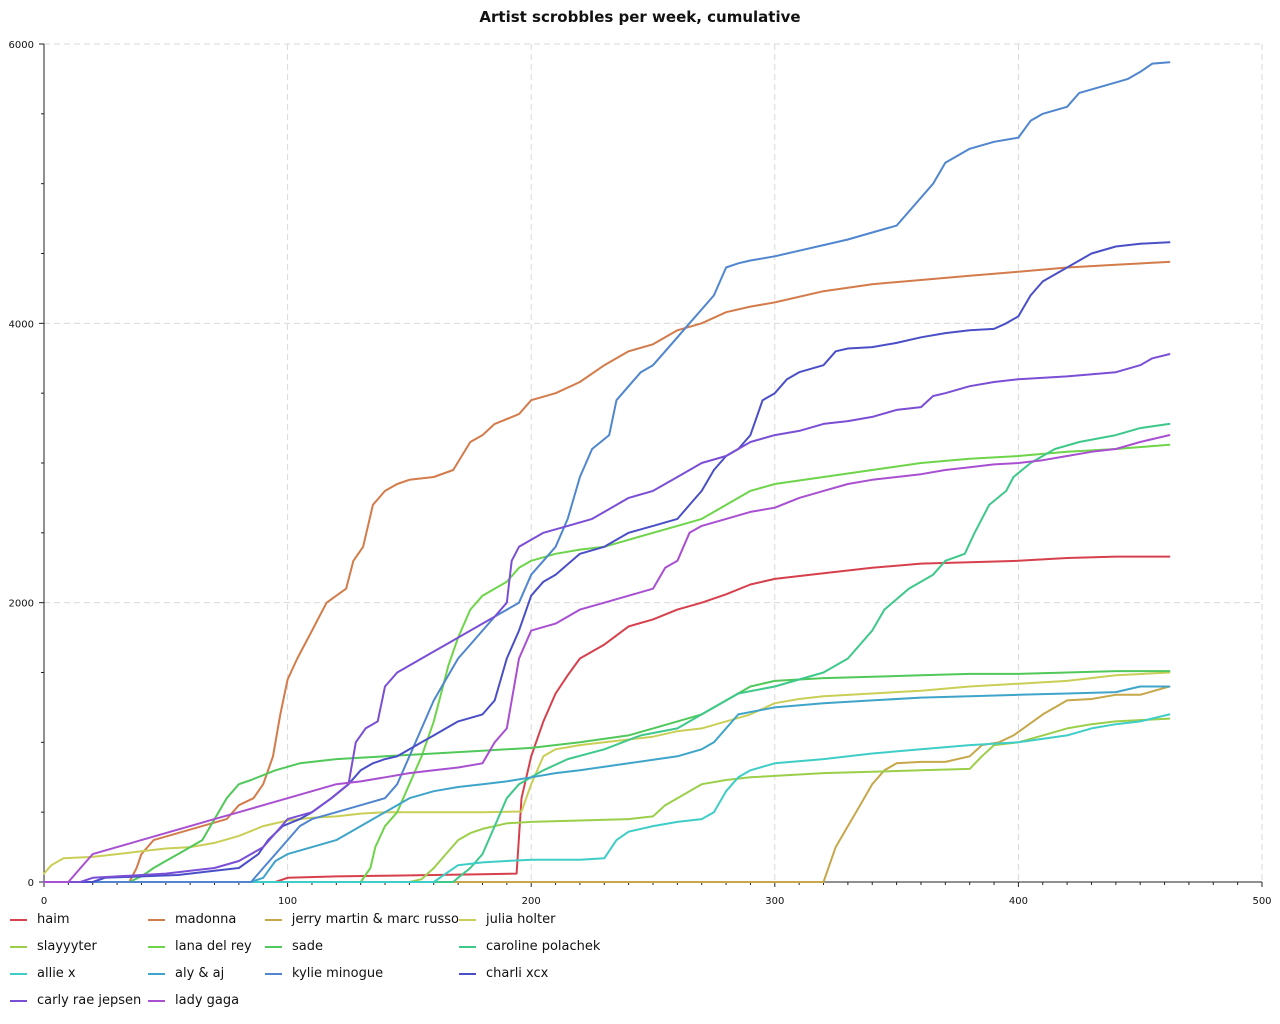 The height and width of the screenshot is (1024, 1280). Describe the element at coordinates (56, 973) in the screenshot. I see `legend-label: allie x` at that location.